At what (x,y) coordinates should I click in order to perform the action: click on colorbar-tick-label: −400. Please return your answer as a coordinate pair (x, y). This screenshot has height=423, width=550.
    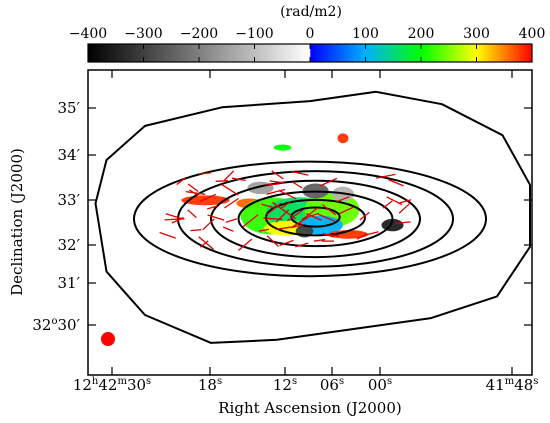
    Looking at the image, I should click on (88, 34).